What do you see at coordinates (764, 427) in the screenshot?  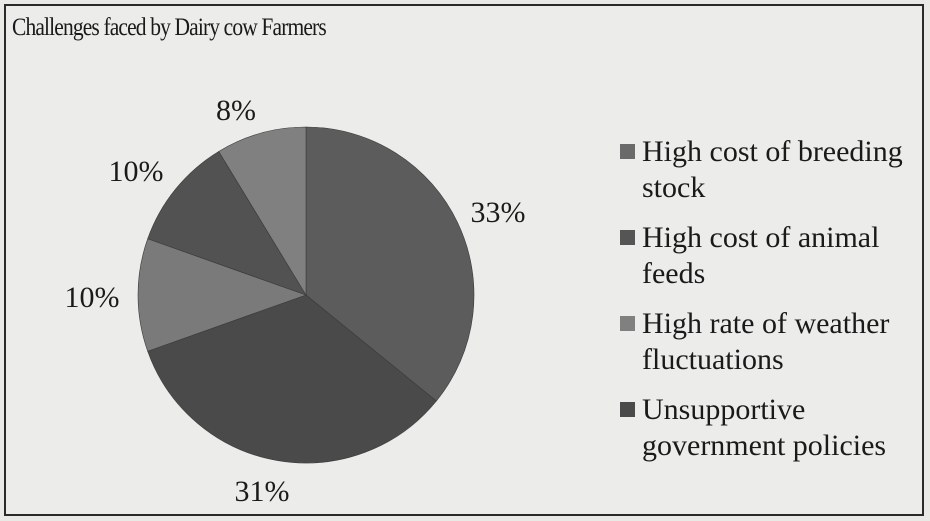 I see `legend-label: Unsupportive government policies` at bounding box center [764, 427].